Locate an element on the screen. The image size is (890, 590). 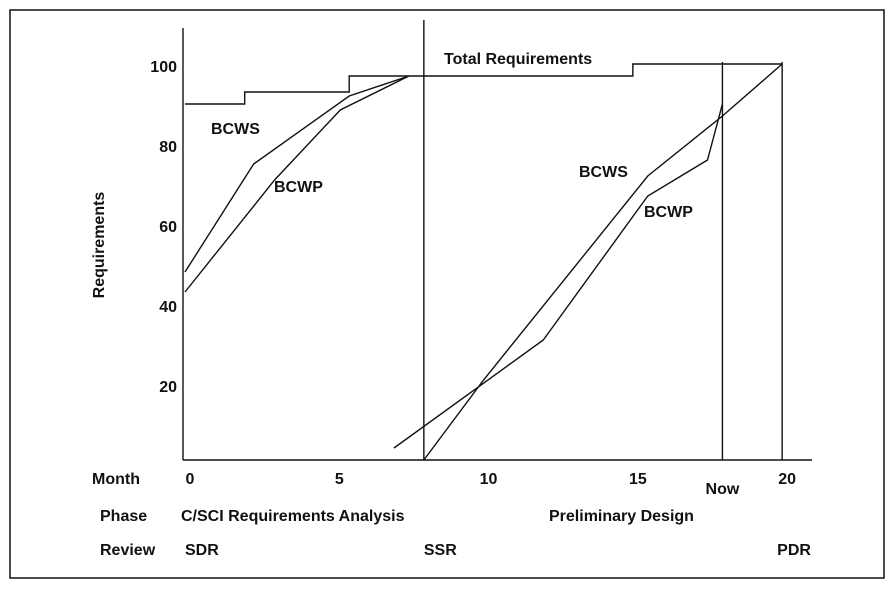
x-tick-label: 0 is located at coordinates (190, 479).